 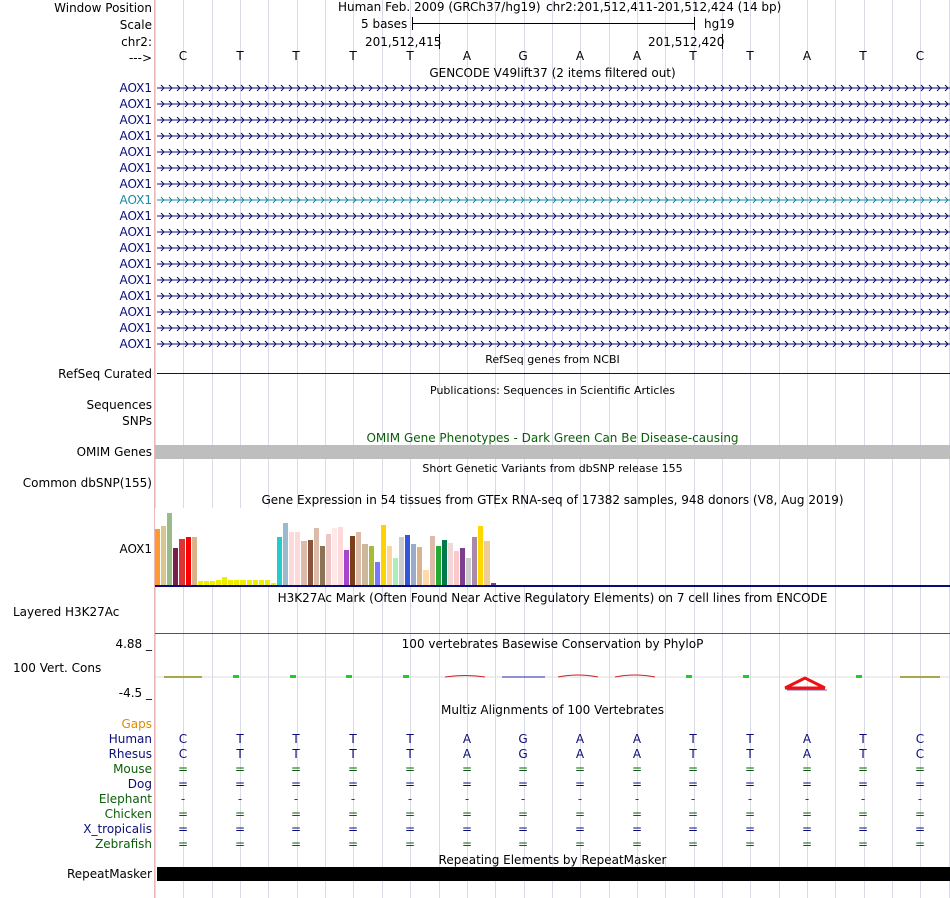 I want to click on repeatmasker-feature-bar, so click(x=553, y=874).